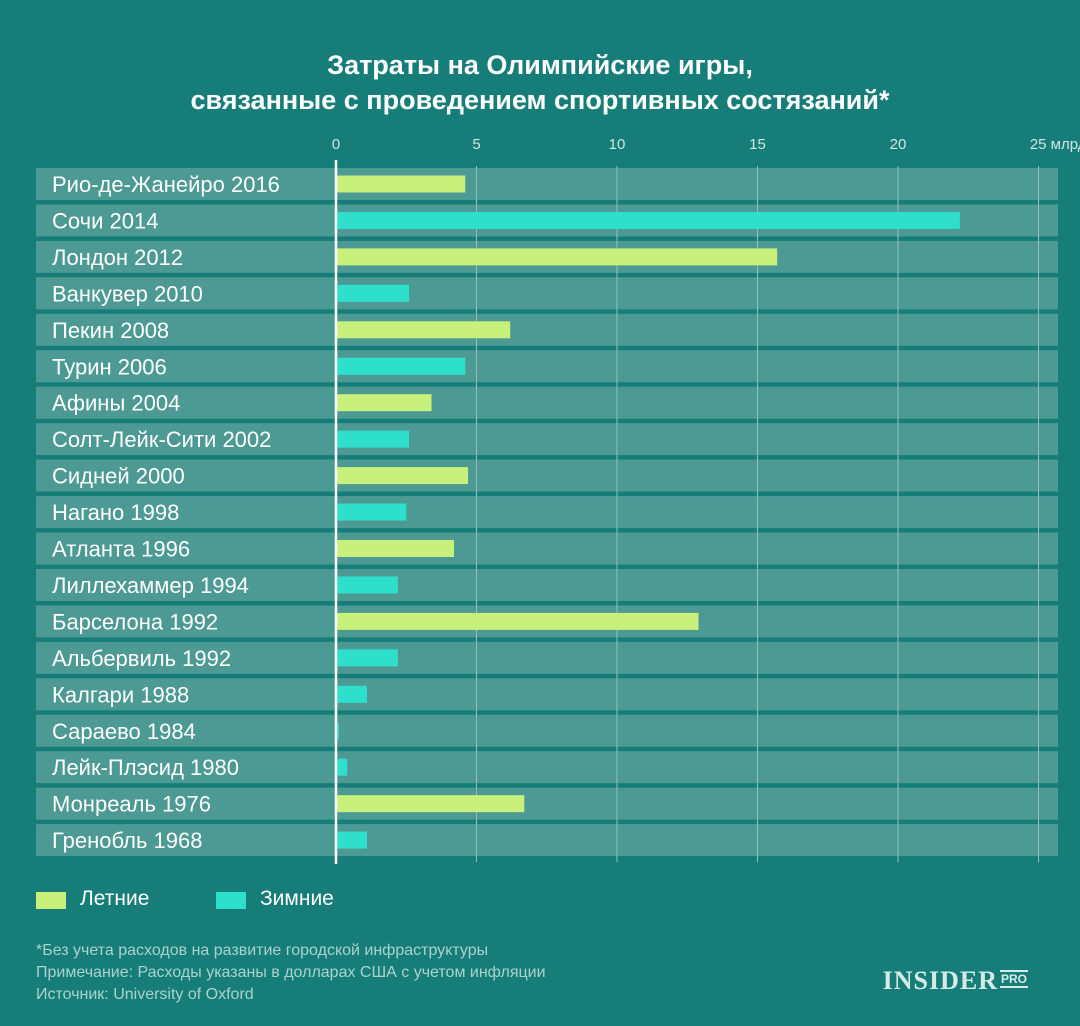 This screenshot has width=1080, height=1026. What do you see at coordinates (51, 900) in the screenshot?
I see `legend-swatch-summer` at bounding box center [51, 900].